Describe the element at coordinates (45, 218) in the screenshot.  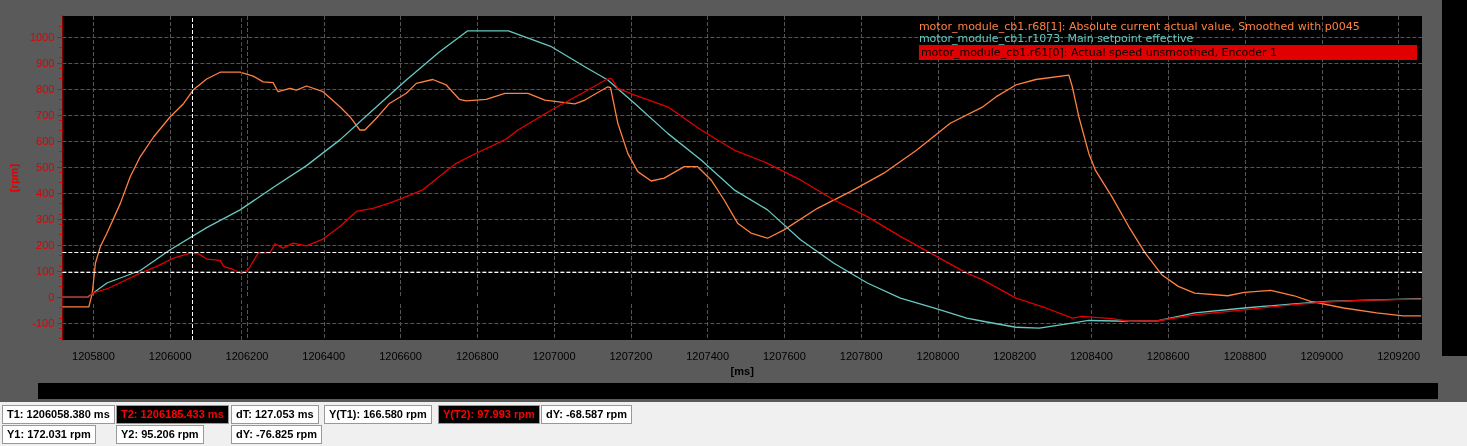
I see `y-tick-label: 300` at that location.